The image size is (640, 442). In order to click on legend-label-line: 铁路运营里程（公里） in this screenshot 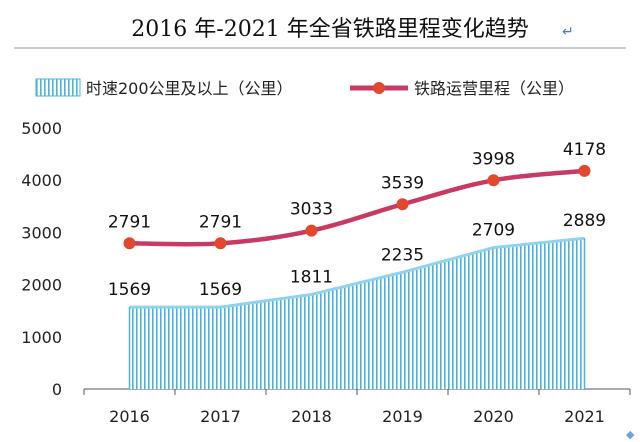, I will do `click(494, 88)`.